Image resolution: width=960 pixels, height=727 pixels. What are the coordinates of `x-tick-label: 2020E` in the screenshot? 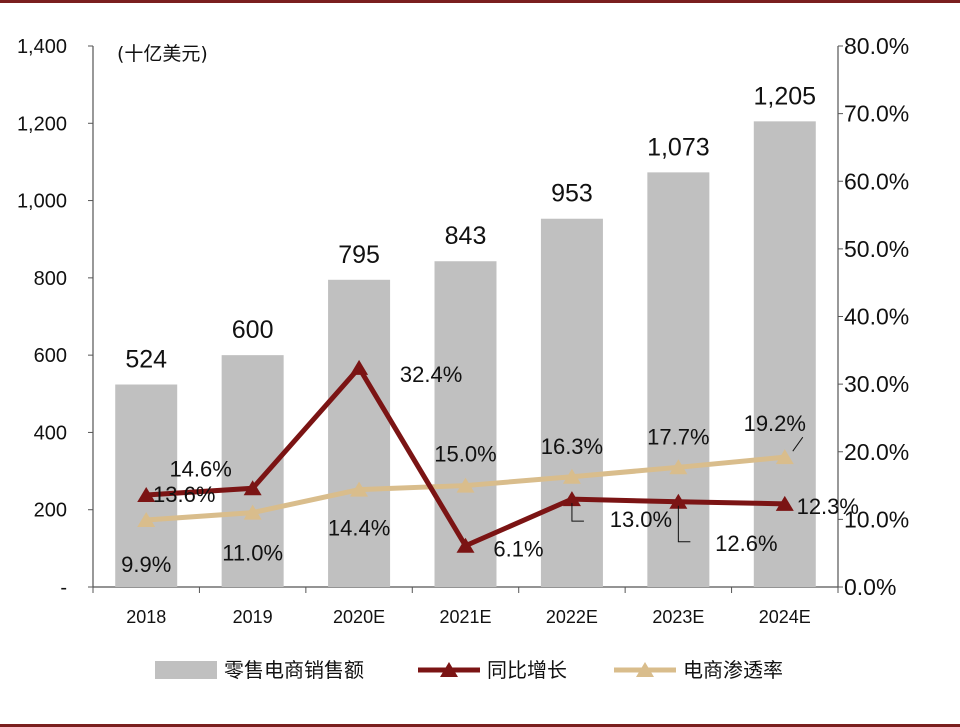 It's located at (359, 617).